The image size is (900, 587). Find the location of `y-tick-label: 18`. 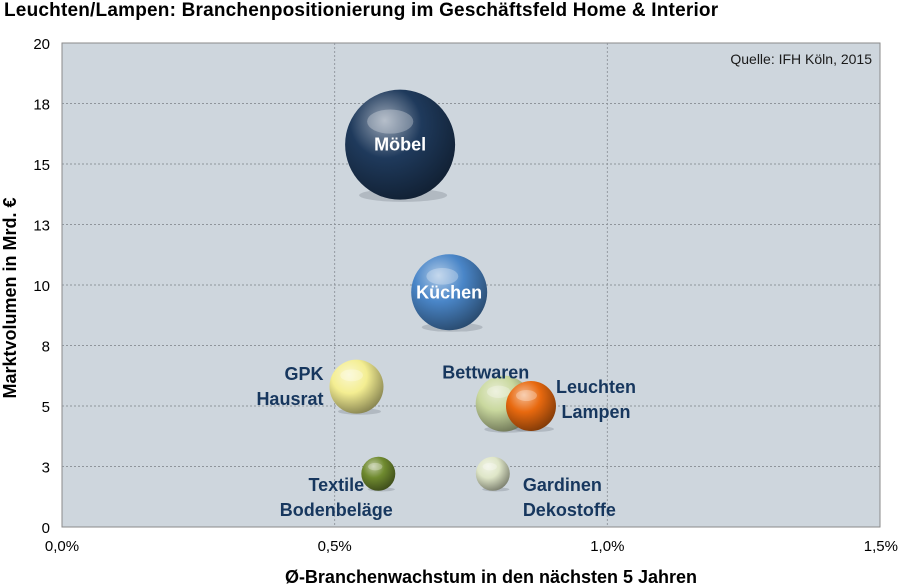

y-tick-label: 18 is located at coordinates (41, 105).